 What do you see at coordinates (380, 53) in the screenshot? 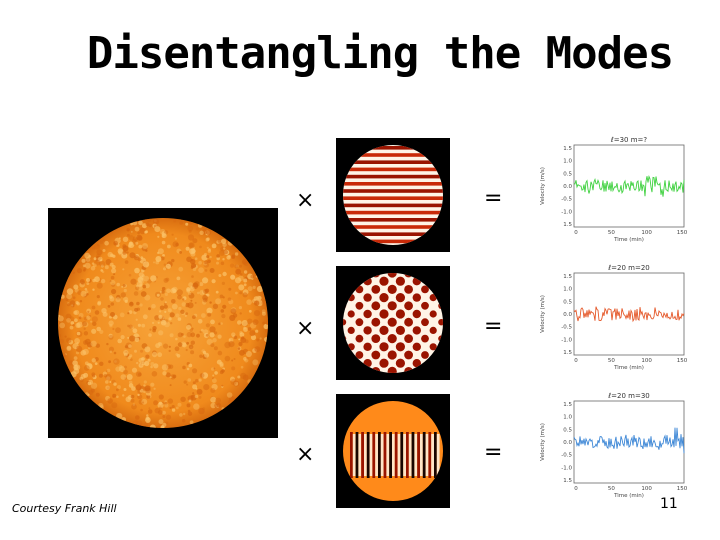
I see `slide-title: Disentangling the Modes` at bounding box center [380, 53].